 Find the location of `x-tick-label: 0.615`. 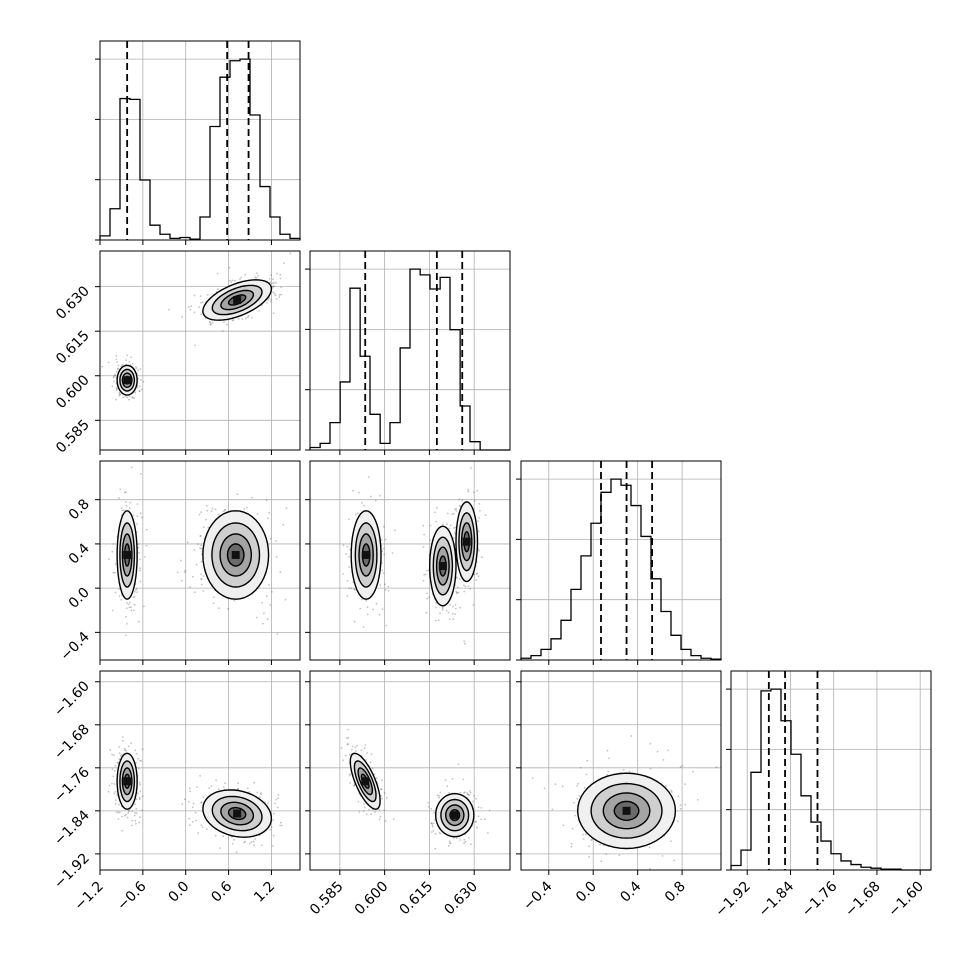

x-tick-label: 0.615 is located at coordinates (417, 899).